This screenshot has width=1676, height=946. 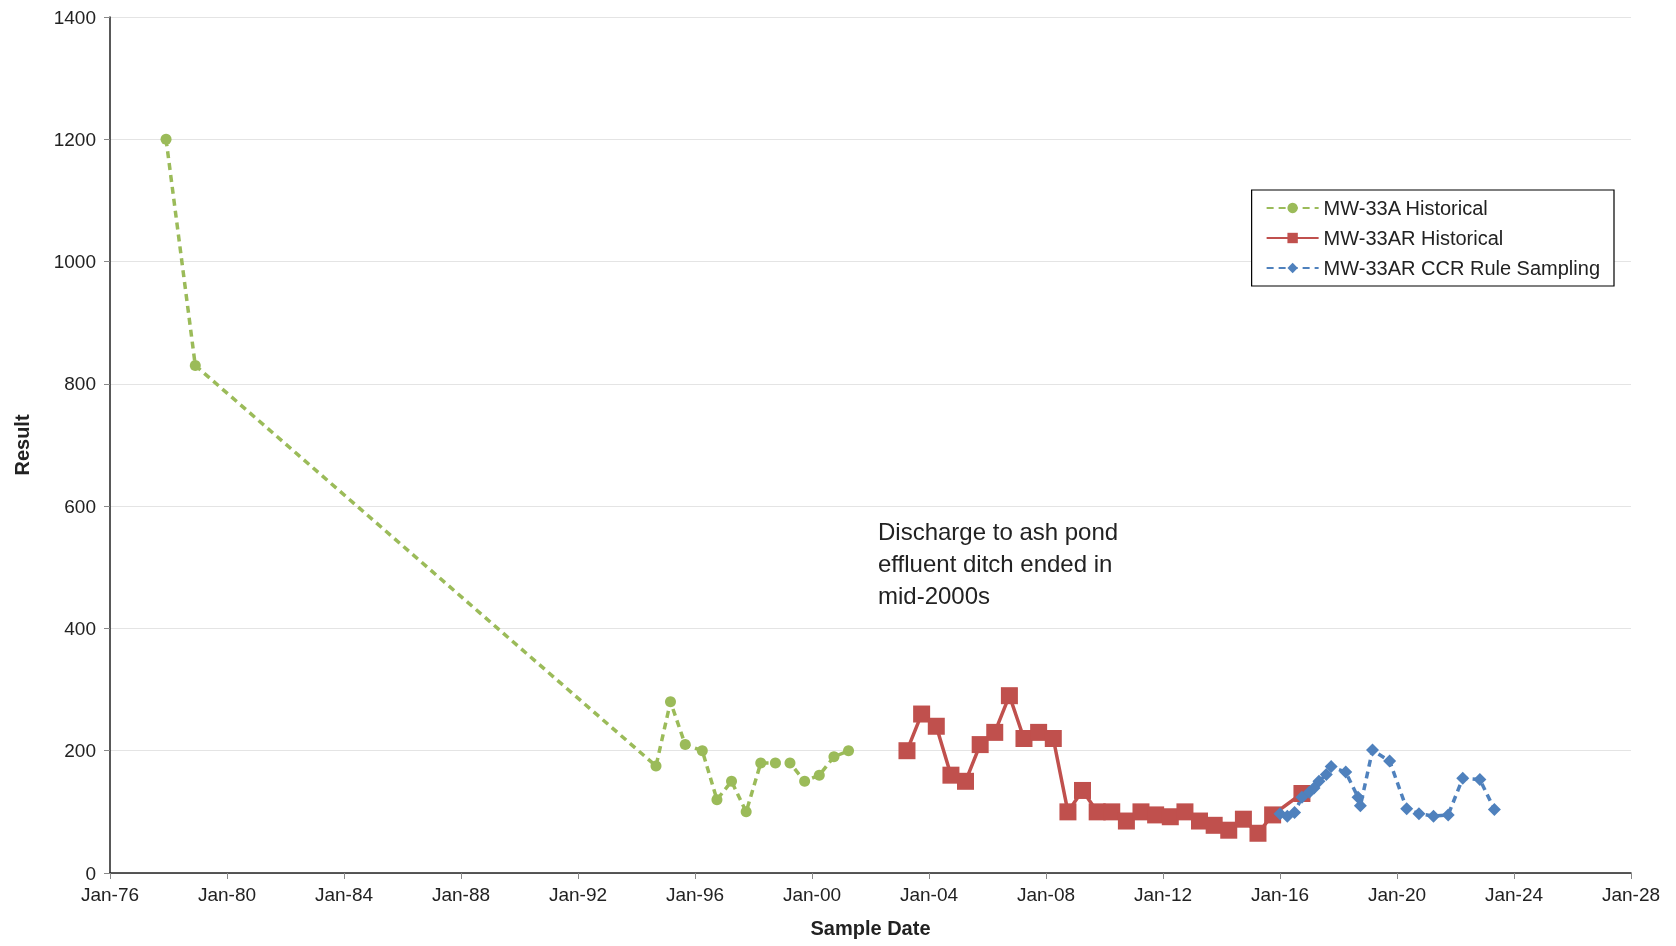 What do you see at coordinates (1397, 894) in the screenshot?
I see `x-tick-label: Jan-20` at bounding box center [1397, 894].